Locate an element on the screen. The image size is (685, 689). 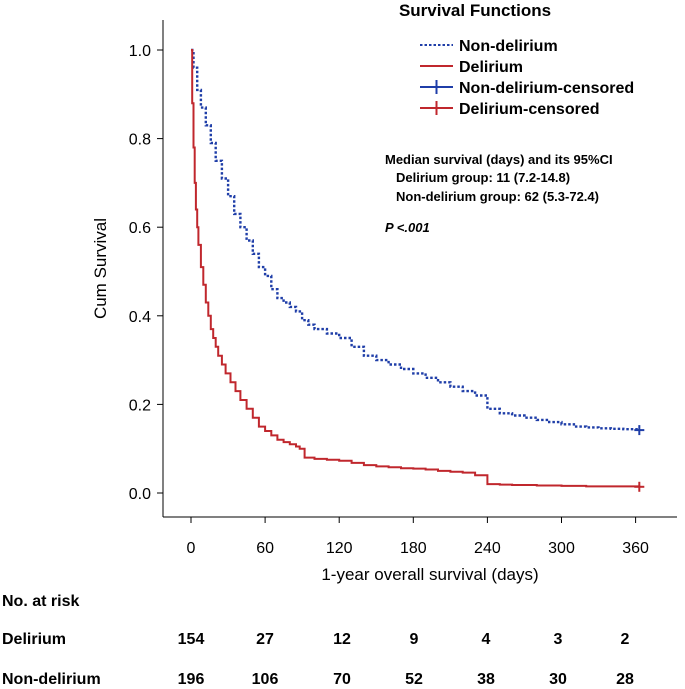
x-tick-label: 60 is located at coordinates (265, 548).